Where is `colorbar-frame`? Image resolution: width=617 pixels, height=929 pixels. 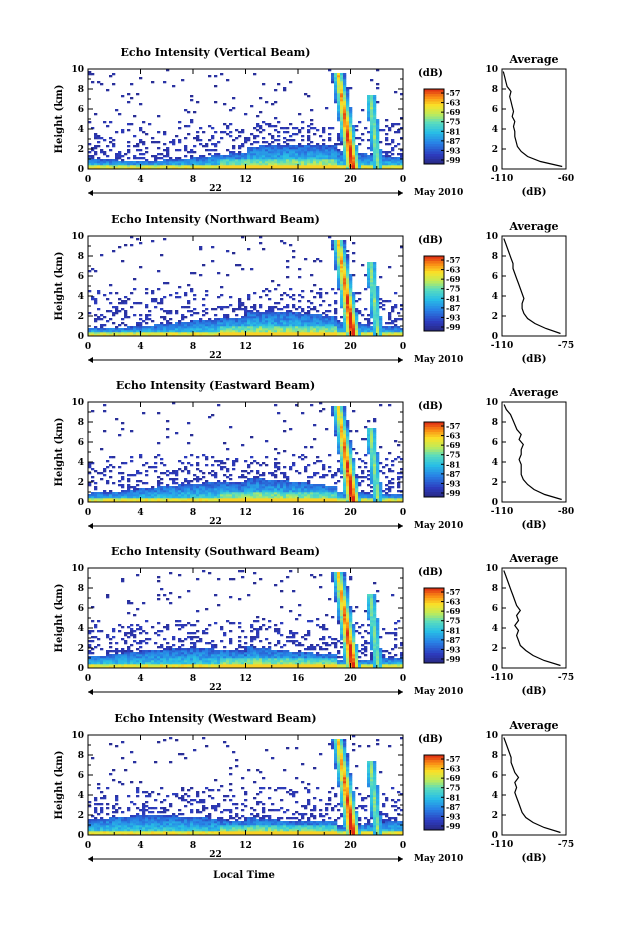 colorbar-frame is located at coordinates (434, 293).